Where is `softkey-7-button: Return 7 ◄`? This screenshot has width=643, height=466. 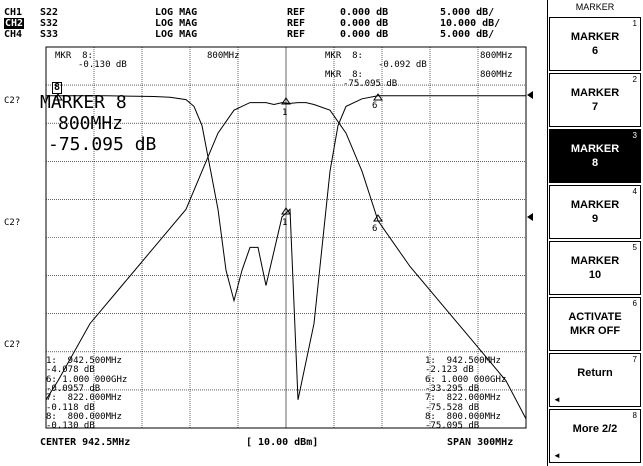 softkey-7-button: Return 7 ◄ is located at coordinates (595, 380).